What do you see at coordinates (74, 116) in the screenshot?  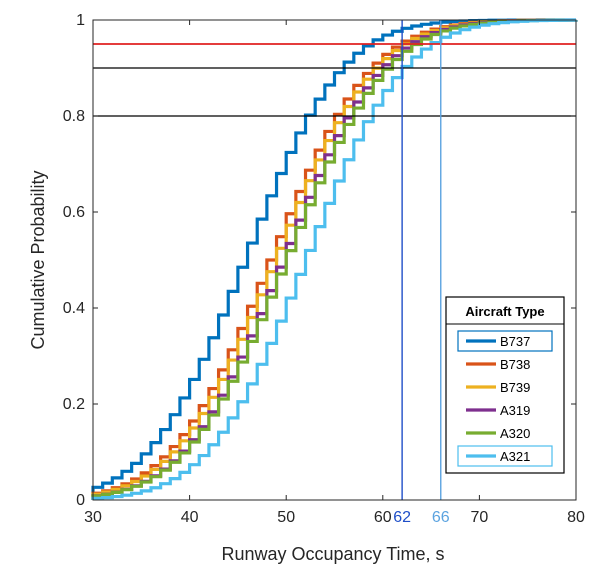 I see `y-tick-label: 0.8` at bounding box center [74, 116].